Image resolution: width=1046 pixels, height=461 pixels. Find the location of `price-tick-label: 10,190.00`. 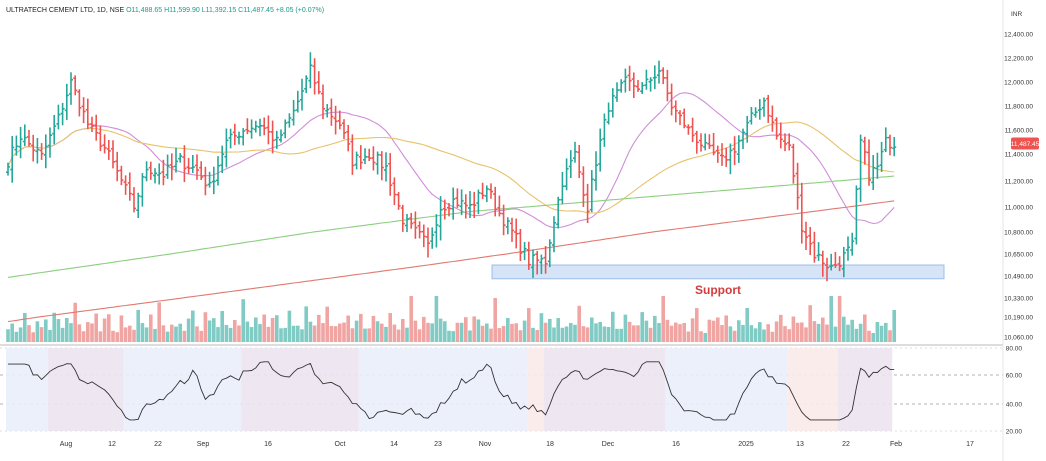

price-tick-label: 10,190.00 is located at coordinates (1018, 318).